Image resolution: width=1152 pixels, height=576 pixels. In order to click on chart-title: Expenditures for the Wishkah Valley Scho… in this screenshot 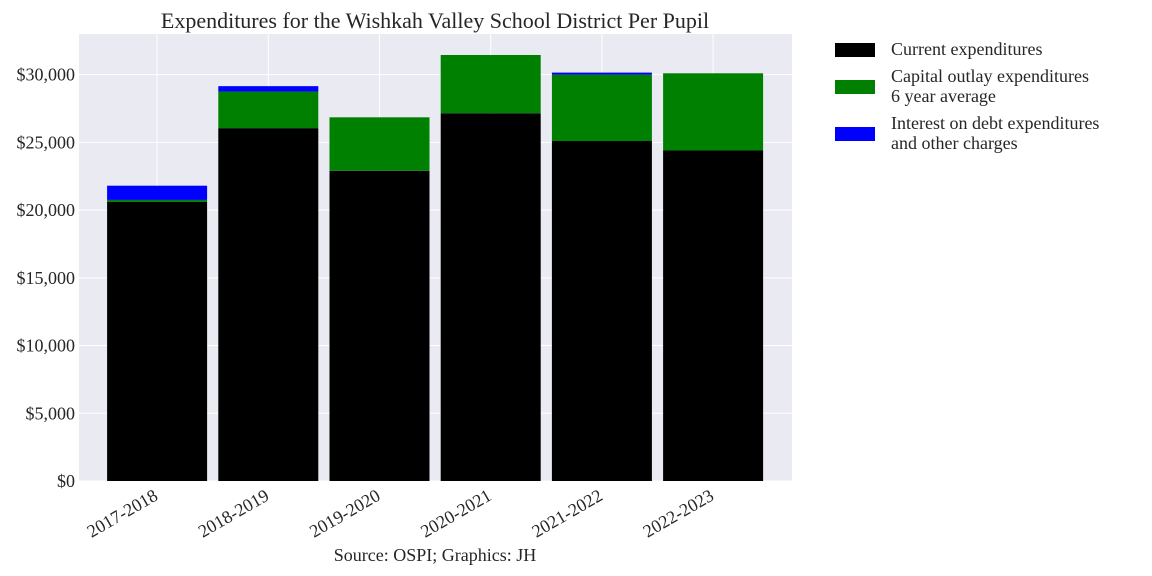, I will do `click(435, 20)`.